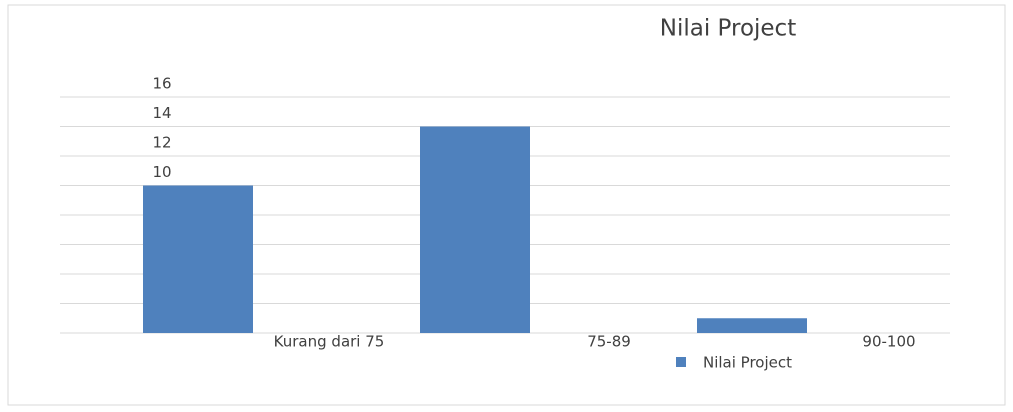  Describe the element at coordinates (728, 29) in the screenshot. I see `chart-title: Nilai Project` at that location.